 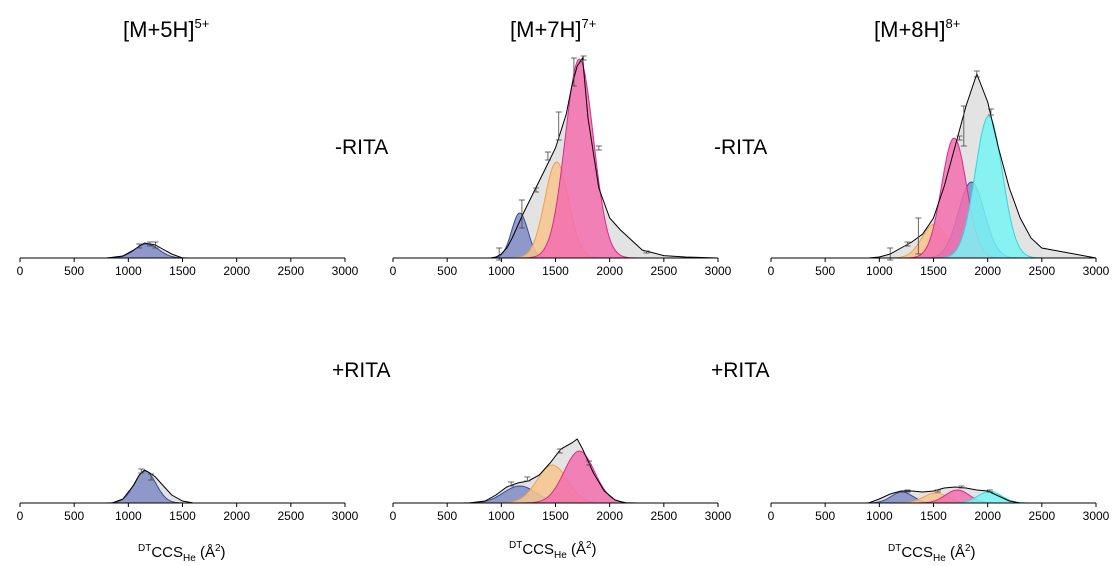 I want to click on condition-label-minus-rita-left: -RITA, so click(x=361, y=147).